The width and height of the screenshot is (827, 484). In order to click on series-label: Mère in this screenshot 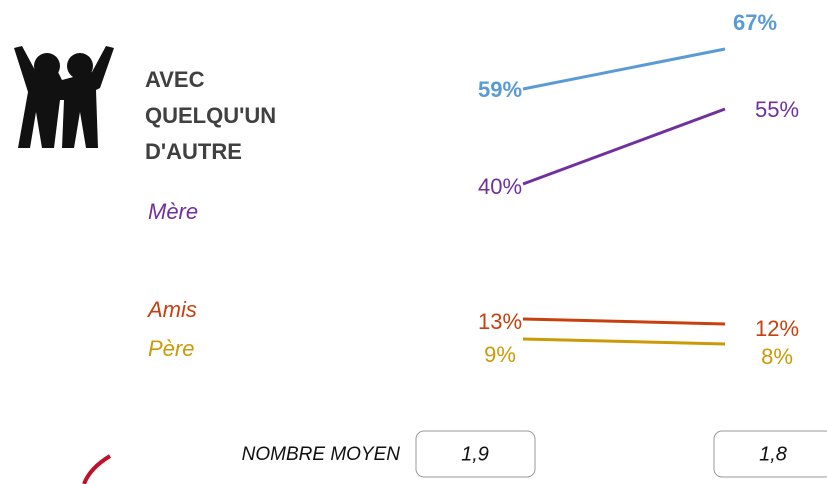, I will do `click(173, 211)`.